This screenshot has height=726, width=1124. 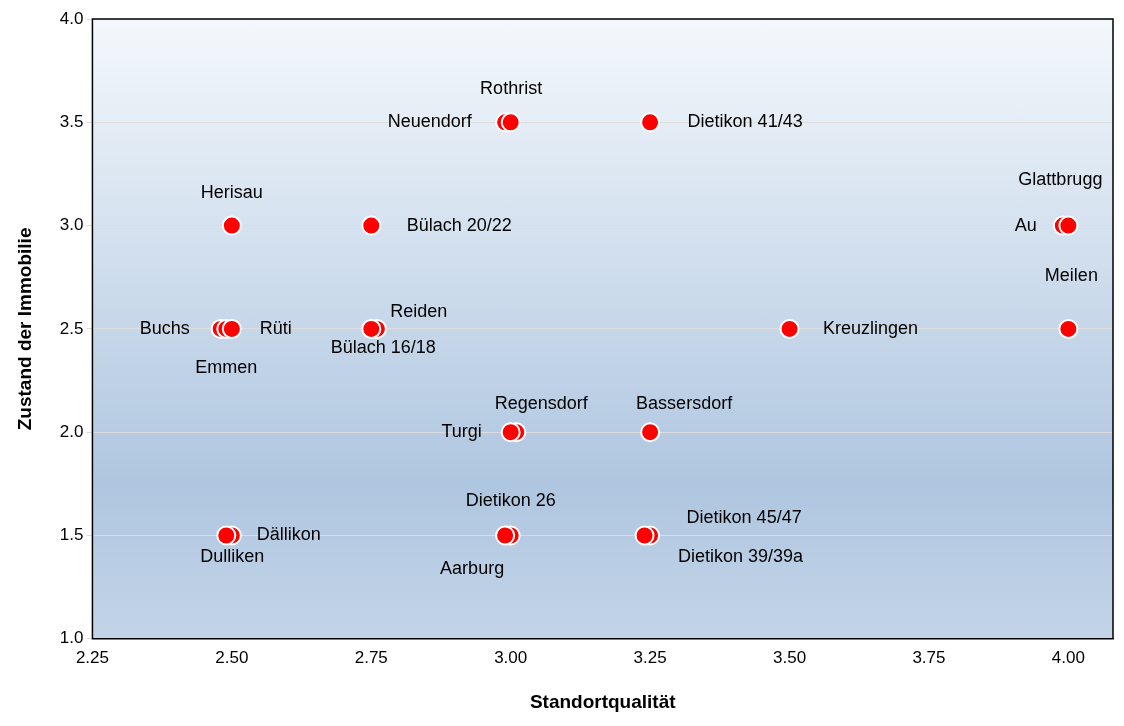 I want to click on data-label: Dällikon, so click(x=288, y=534).